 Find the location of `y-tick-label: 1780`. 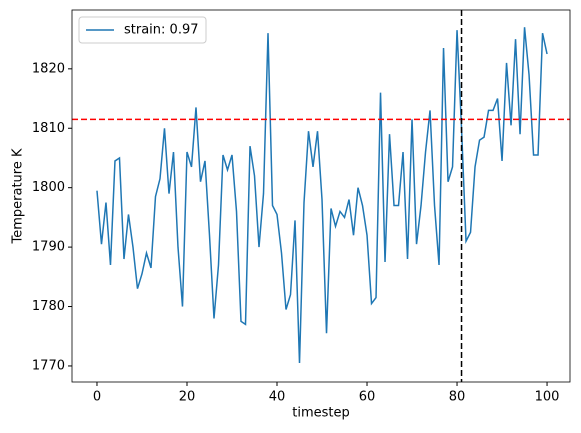

y-tick-label: 1780 is located at coordinates (48, 306).